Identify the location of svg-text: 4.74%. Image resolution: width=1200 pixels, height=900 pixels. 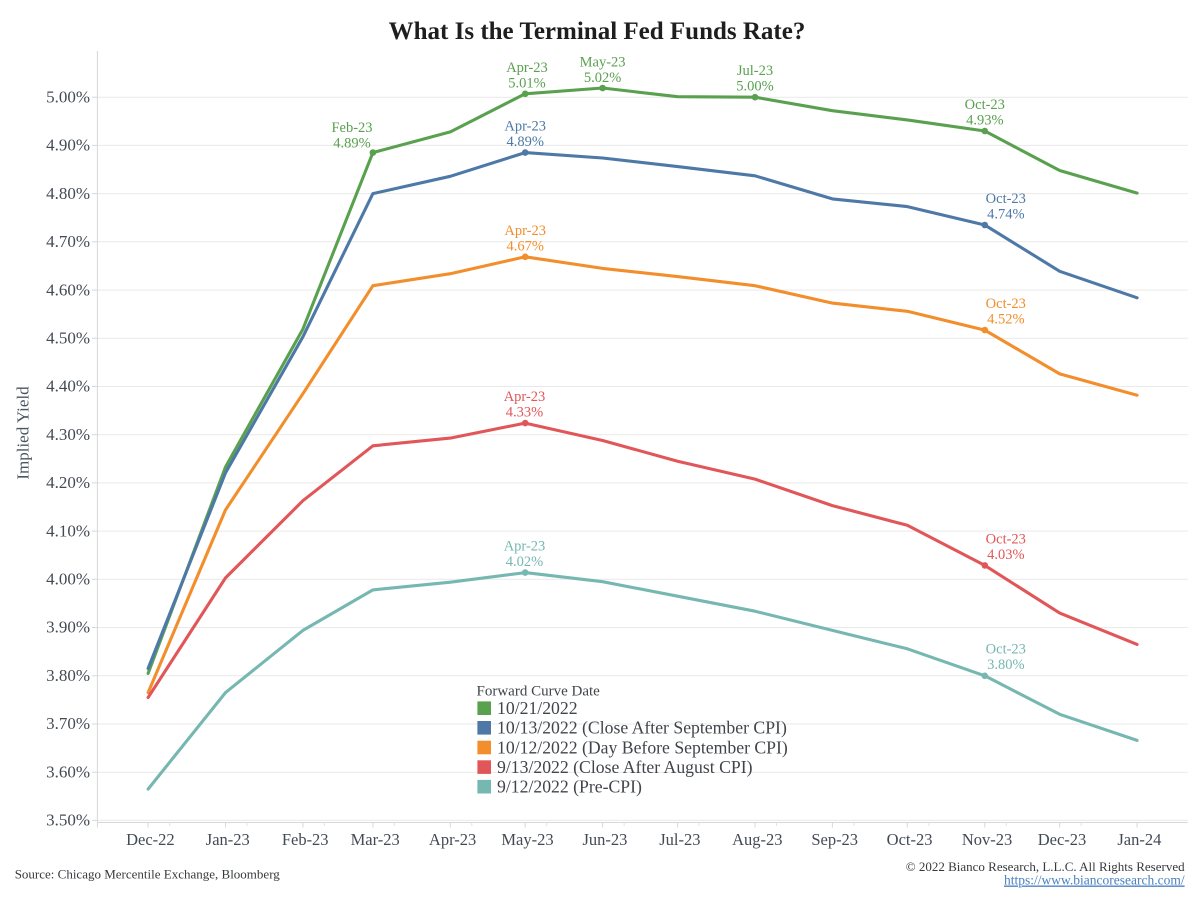
(1005, 215).